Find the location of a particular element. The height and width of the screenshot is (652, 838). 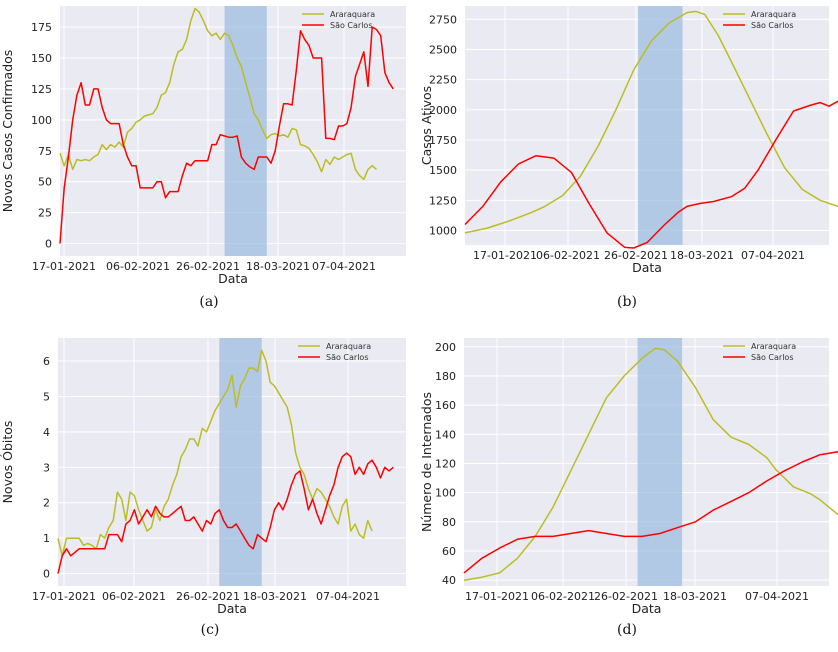

y-axis-label: Novos Óbitos is located at coordinates (7, 462).